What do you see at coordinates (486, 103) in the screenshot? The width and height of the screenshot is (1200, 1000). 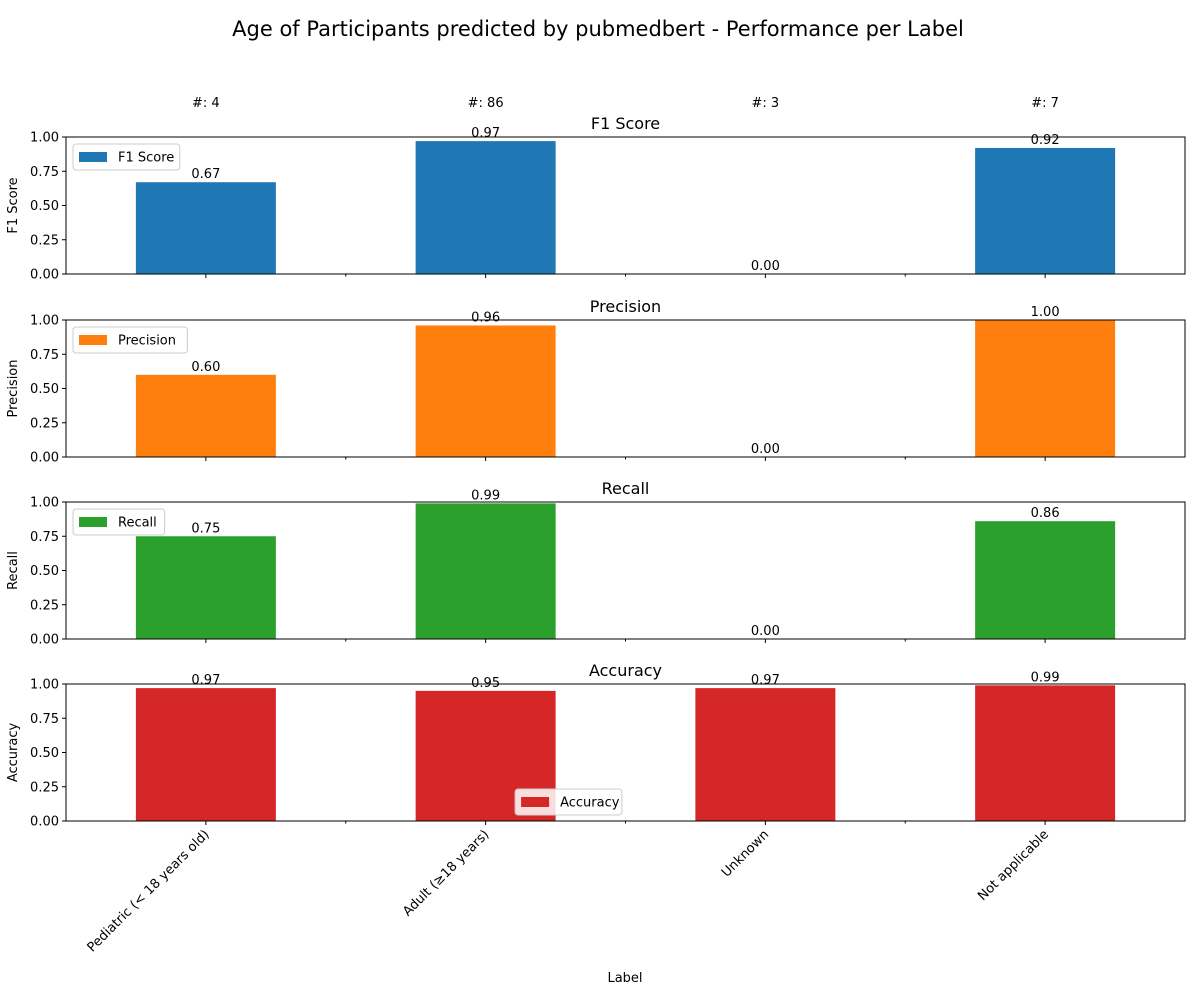 I see `sample-count-label: #: 86` at bounding box center [486, 103].